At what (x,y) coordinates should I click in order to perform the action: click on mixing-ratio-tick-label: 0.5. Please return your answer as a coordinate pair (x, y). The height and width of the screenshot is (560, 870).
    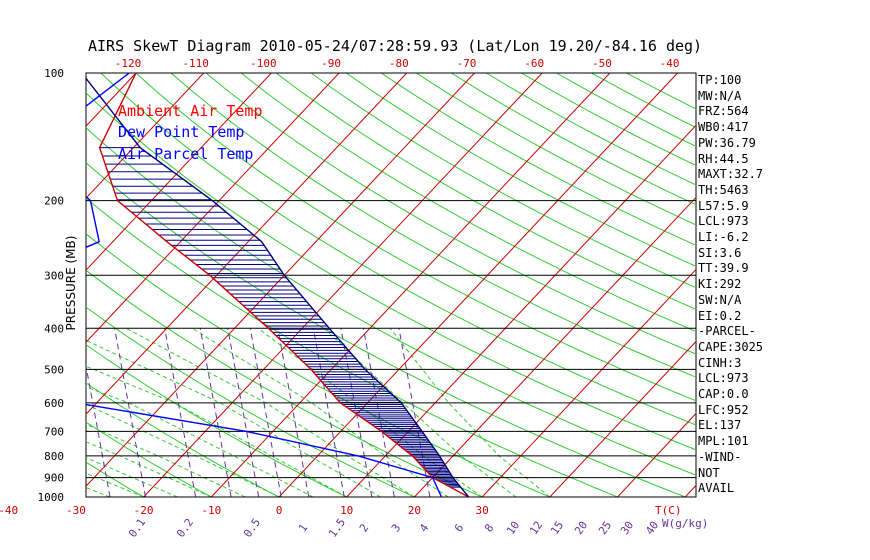
    Looking at the image, I should click on (252, 528).